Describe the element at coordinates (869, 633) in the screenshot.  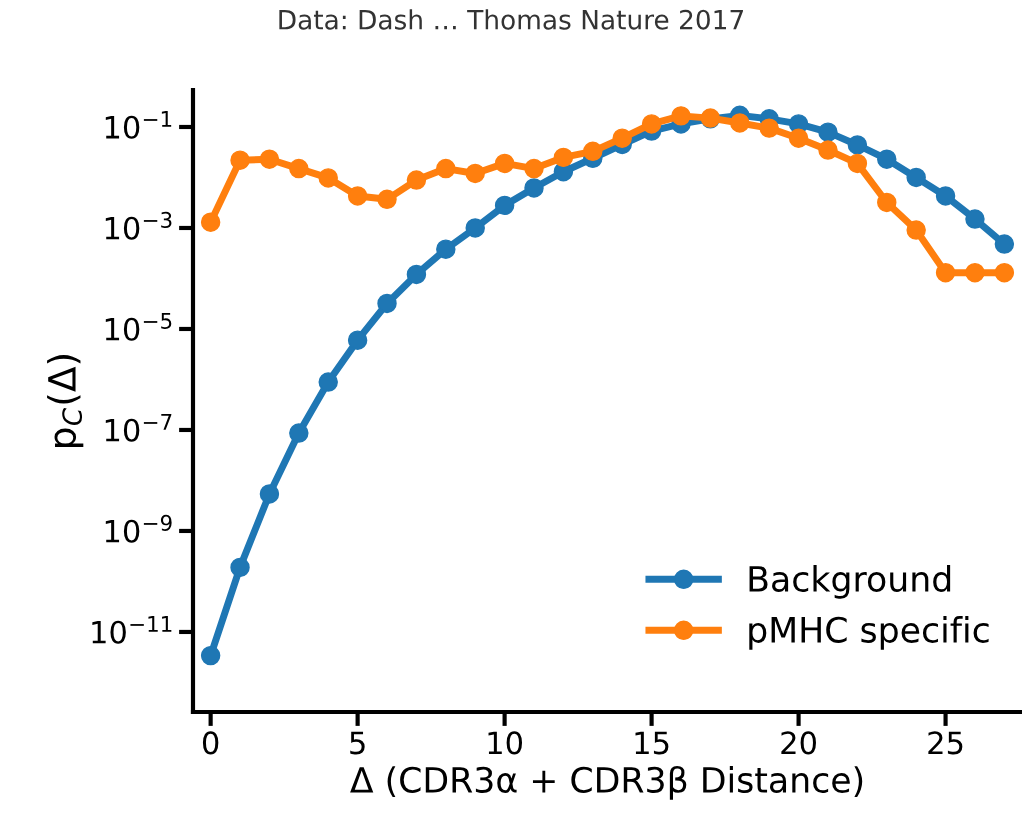
I see `legend-label: pMHC specific` at that location.